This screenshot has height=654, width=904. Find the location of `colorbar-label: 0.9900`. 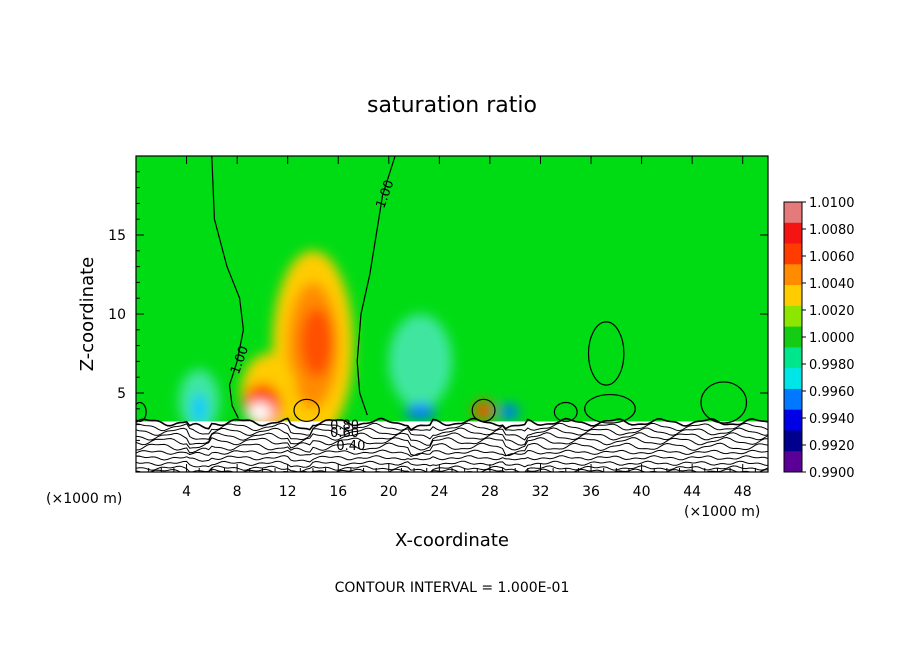

colorbar-label: 0.9900 is located at coordinates (832, 473).